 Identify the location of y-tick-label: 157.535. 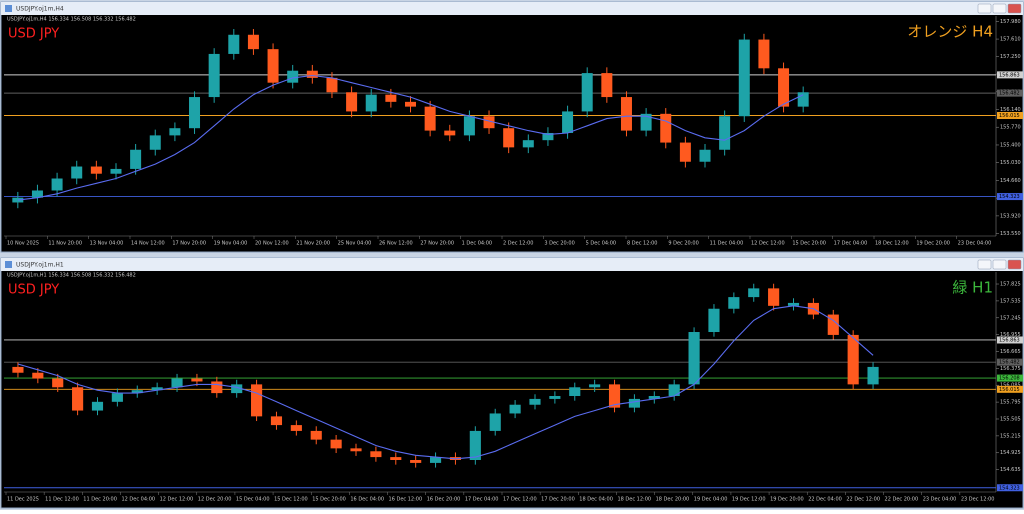
(1010, 301).